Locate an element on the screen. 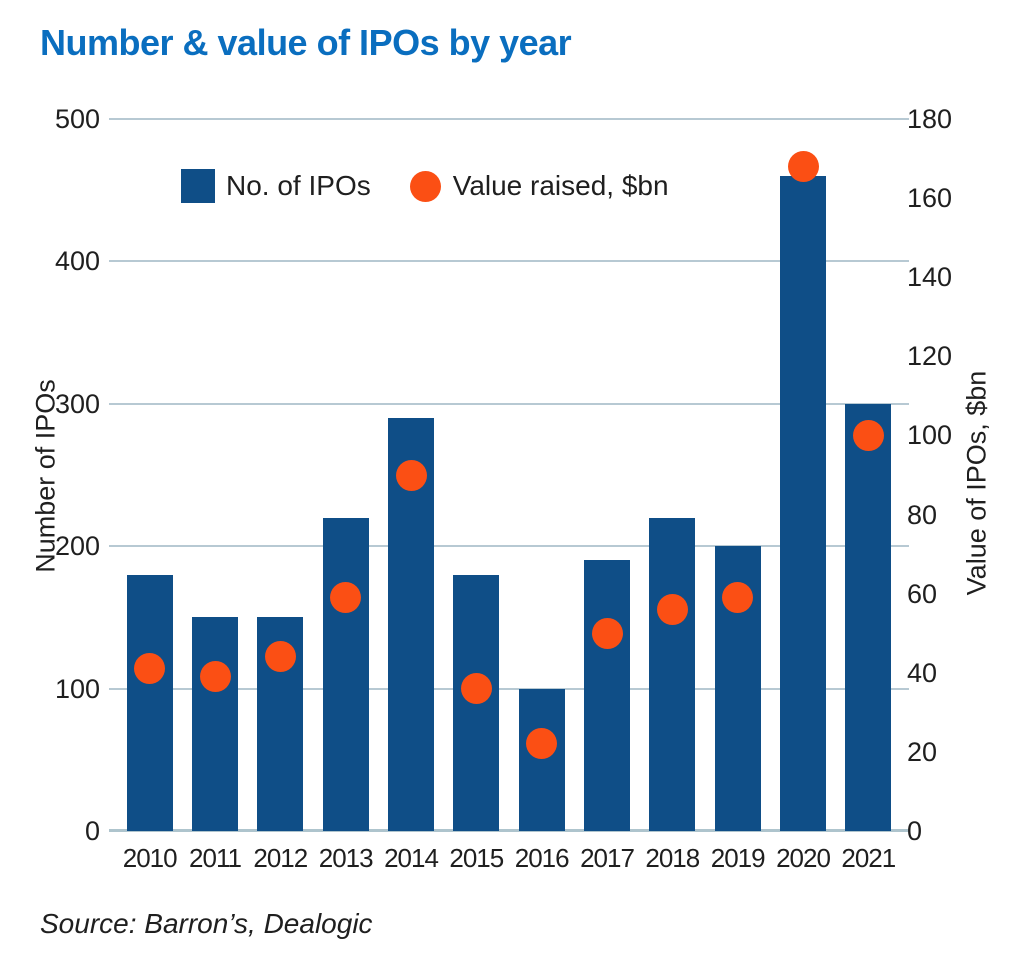  legend-label-value-raised: Value raised, $bn is located at coordinates (560, 185).